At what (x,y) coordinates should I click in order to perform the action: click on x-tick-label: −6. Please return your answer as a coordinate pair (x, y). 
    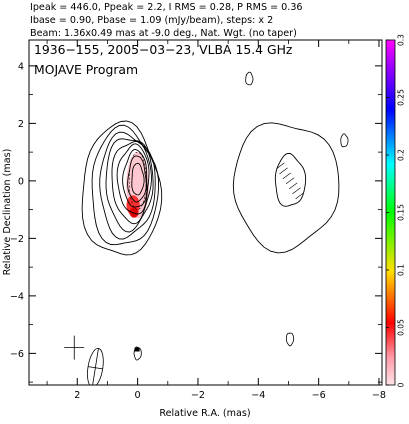
    Looking at the image, I should click on (319, 395).